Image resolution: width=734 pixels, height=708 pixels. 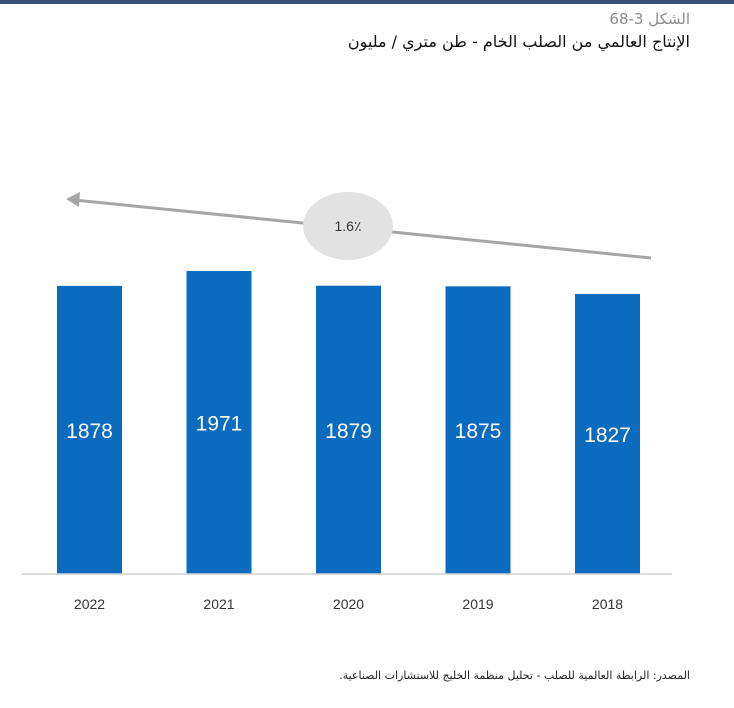 I want to click on growth-bubble, so click(x=348, y=226).